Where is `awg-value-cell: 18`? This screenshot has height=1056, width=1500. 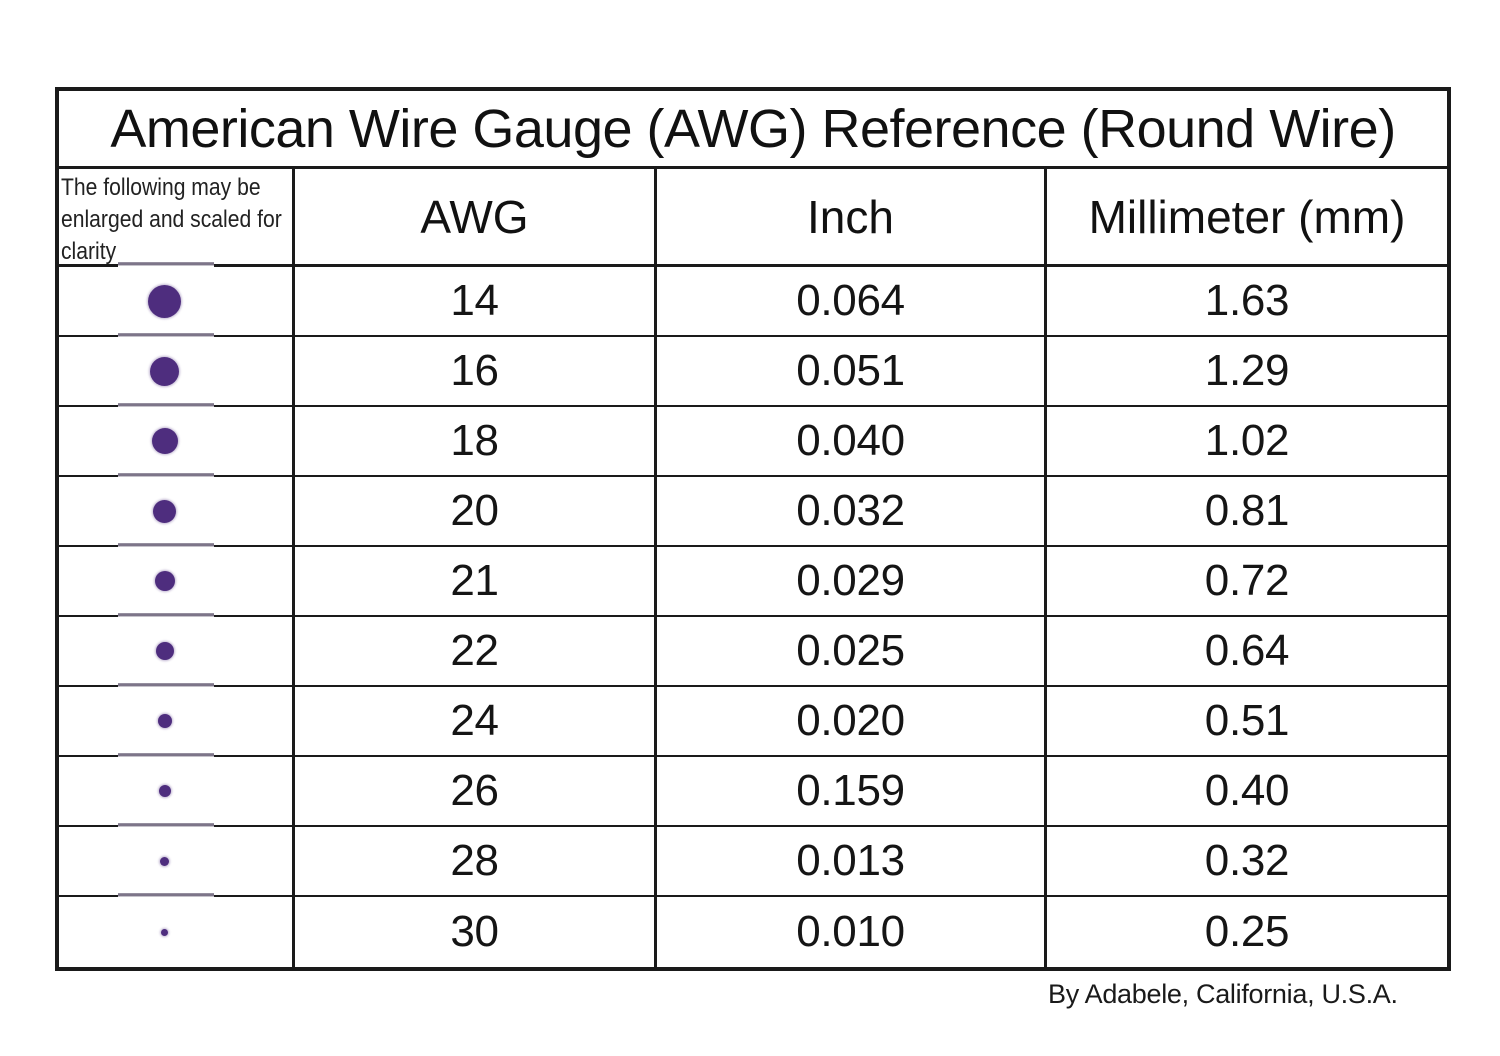
awg-value-cell: 18 is located at coordinates (476, 442).